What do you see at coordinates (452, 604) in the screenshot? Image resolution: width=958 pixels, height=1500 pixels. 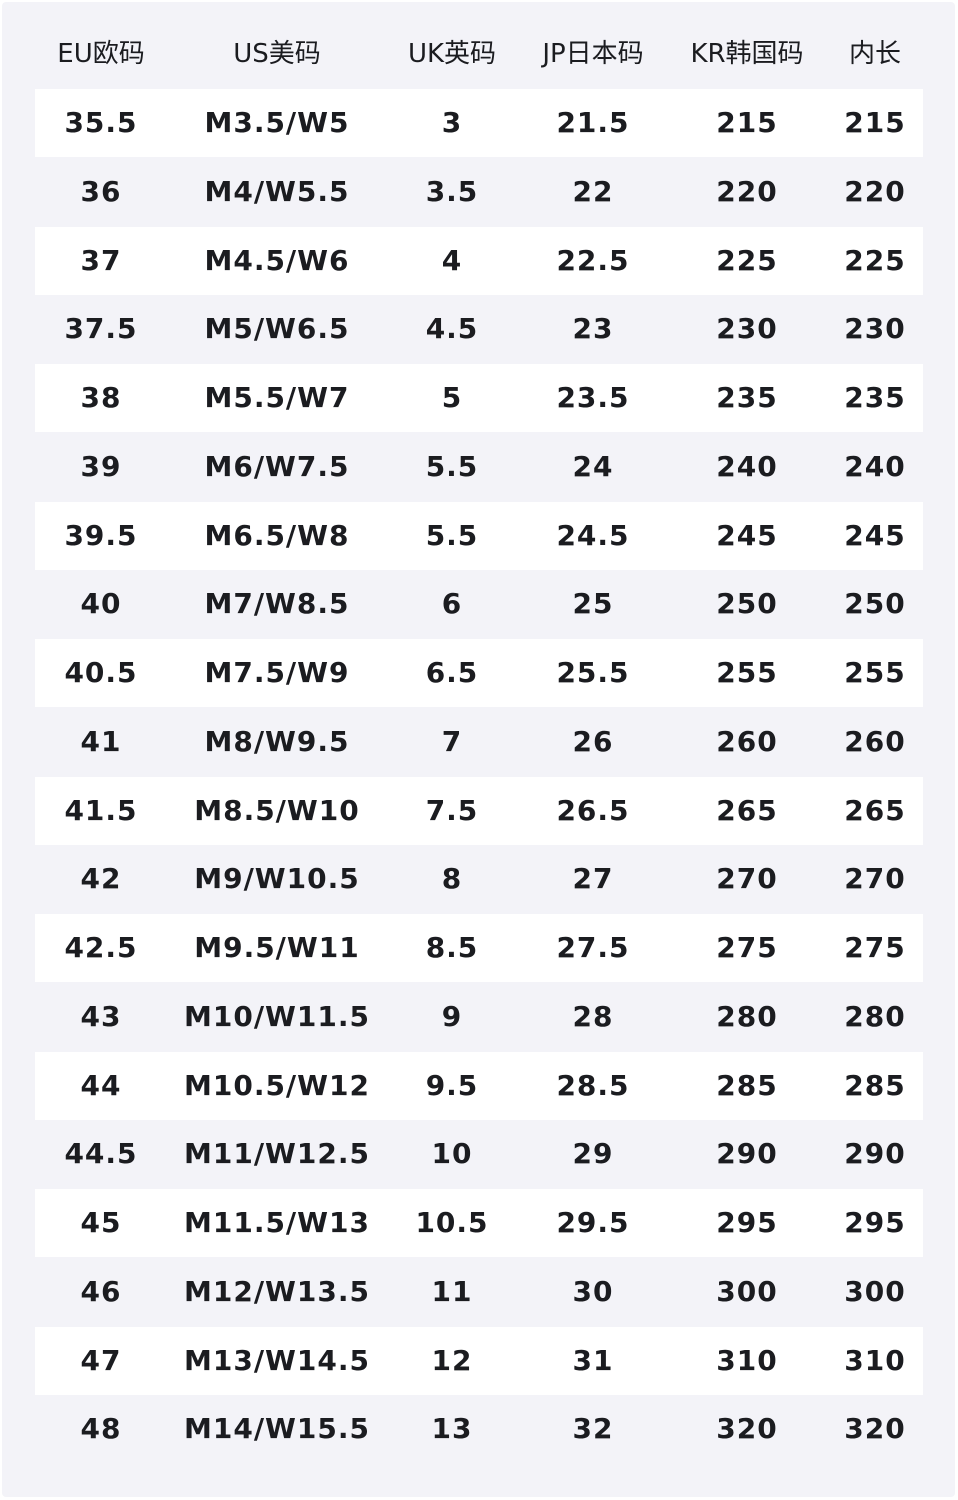 I see `cell-uk: 6` at bounding box center [452, 604].